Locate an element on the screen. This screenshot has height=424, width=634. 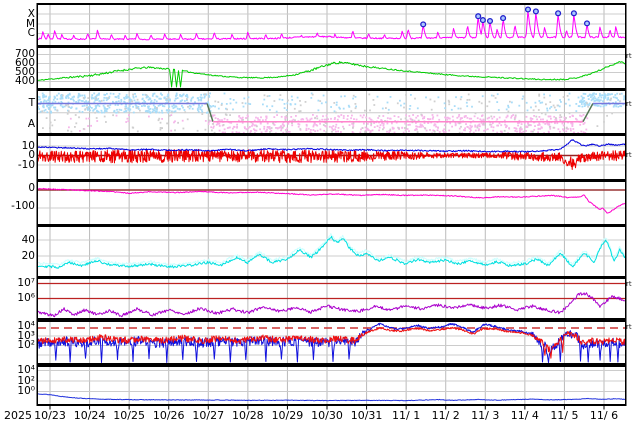
panel-imf-sector is located at coordinates (331, 113).